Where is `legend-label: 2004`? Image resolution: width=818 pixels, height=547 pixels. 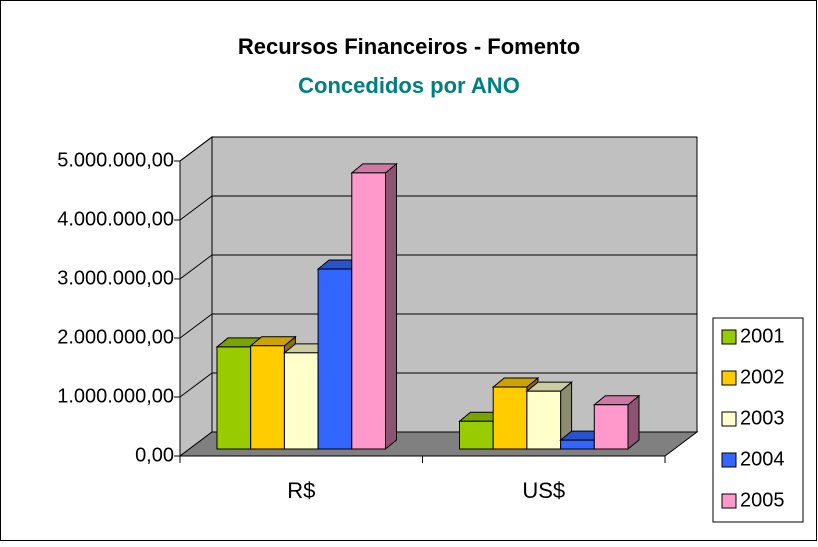
legend-label: 2004 is located at coordinates (762, 459).